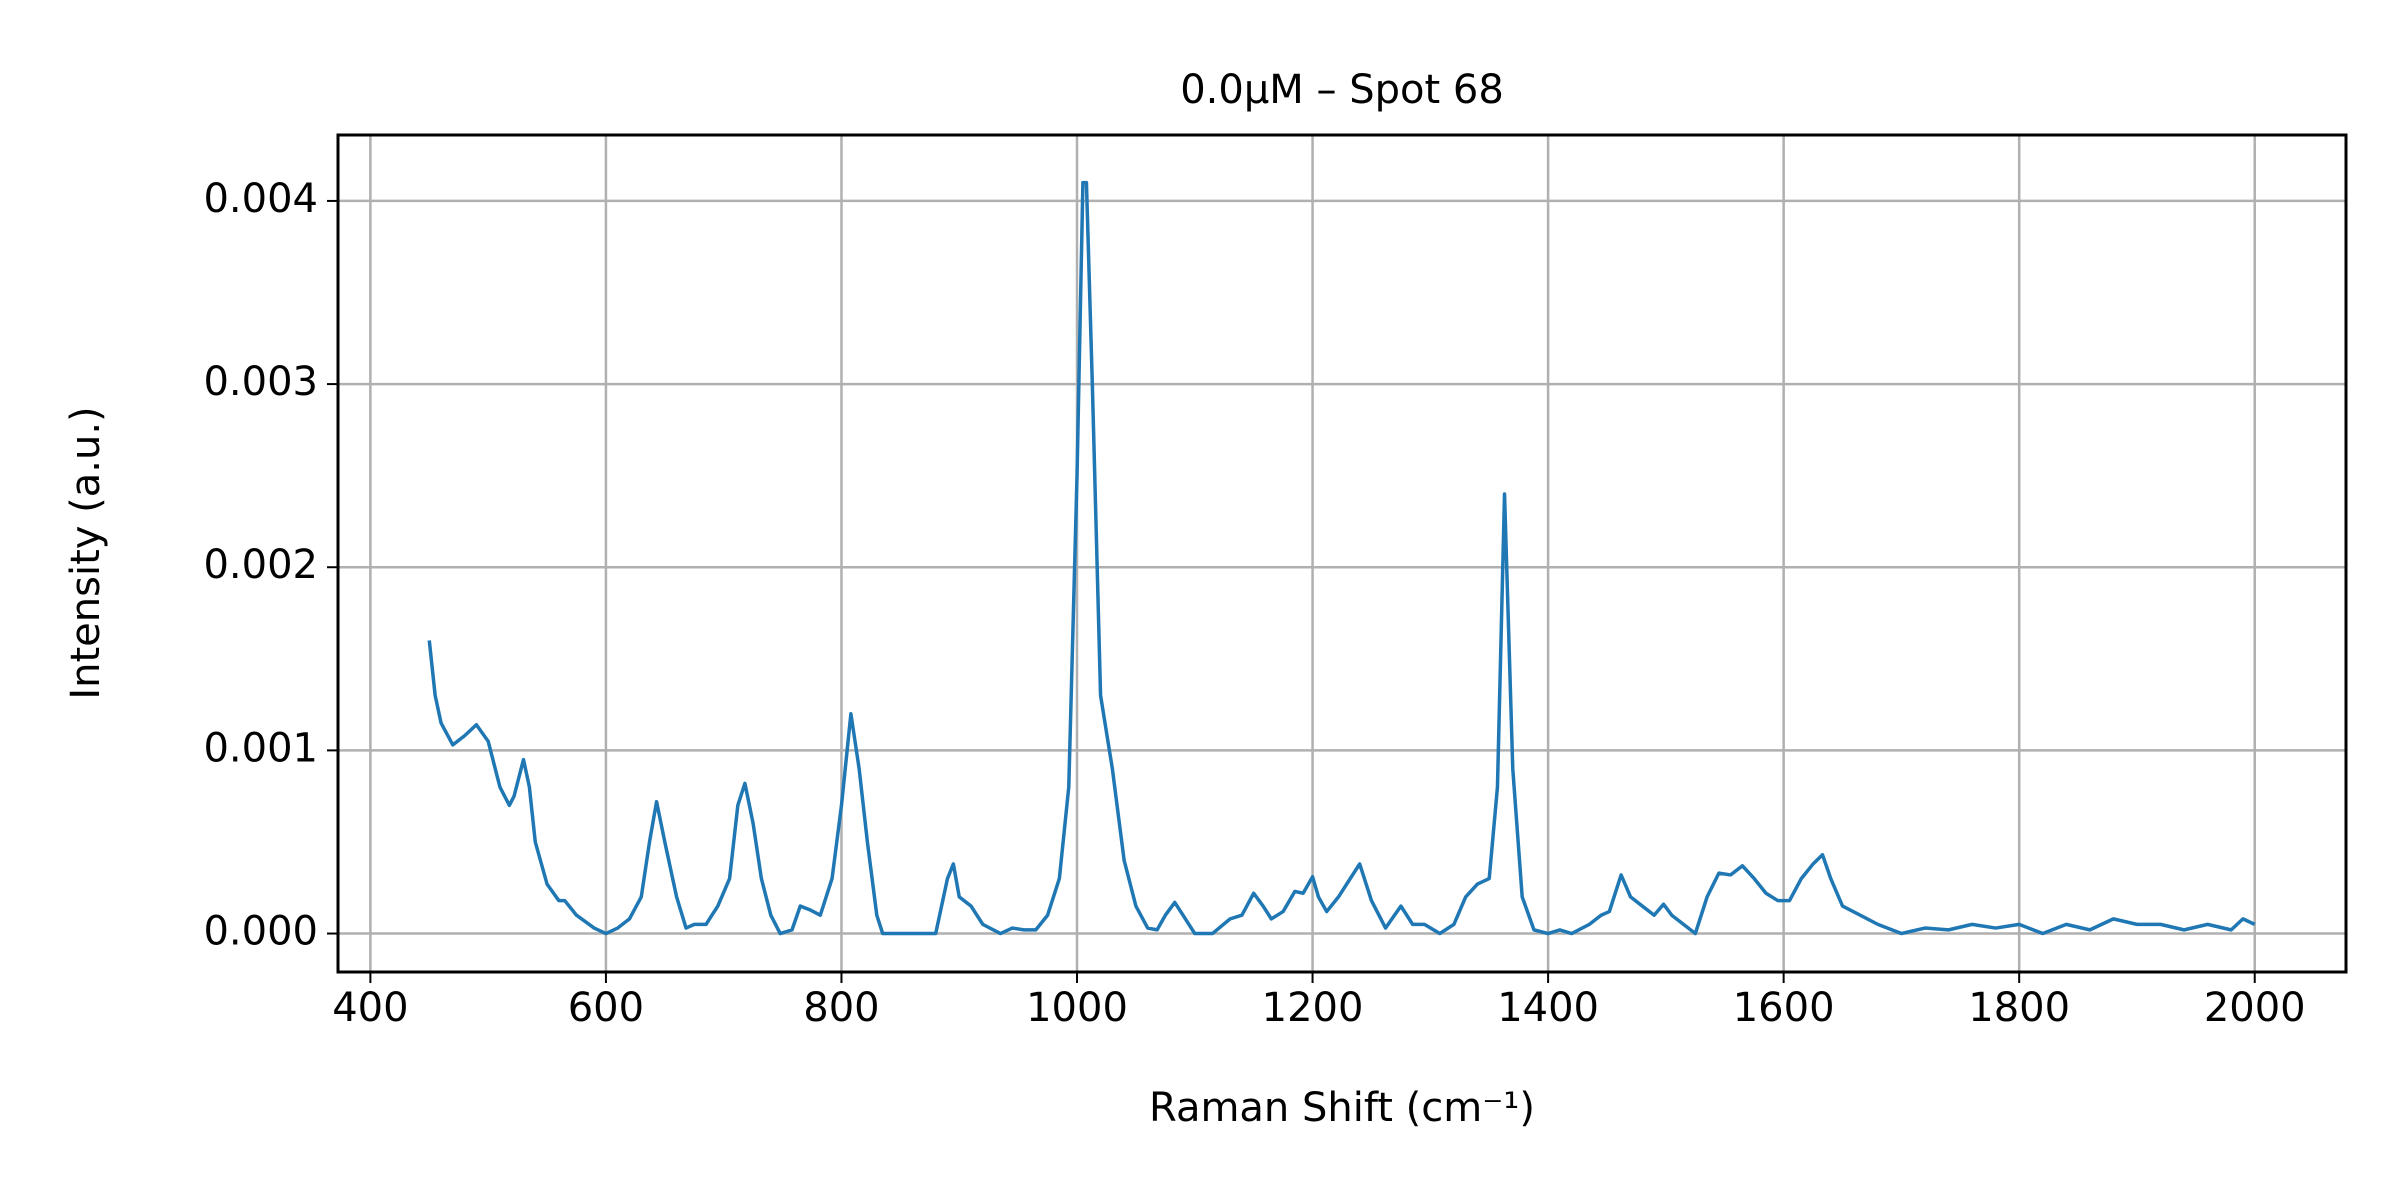  Describe the element at coordinates (1313, 1008) in the screenshot. I see `x-tick-label: 1200` at that location.